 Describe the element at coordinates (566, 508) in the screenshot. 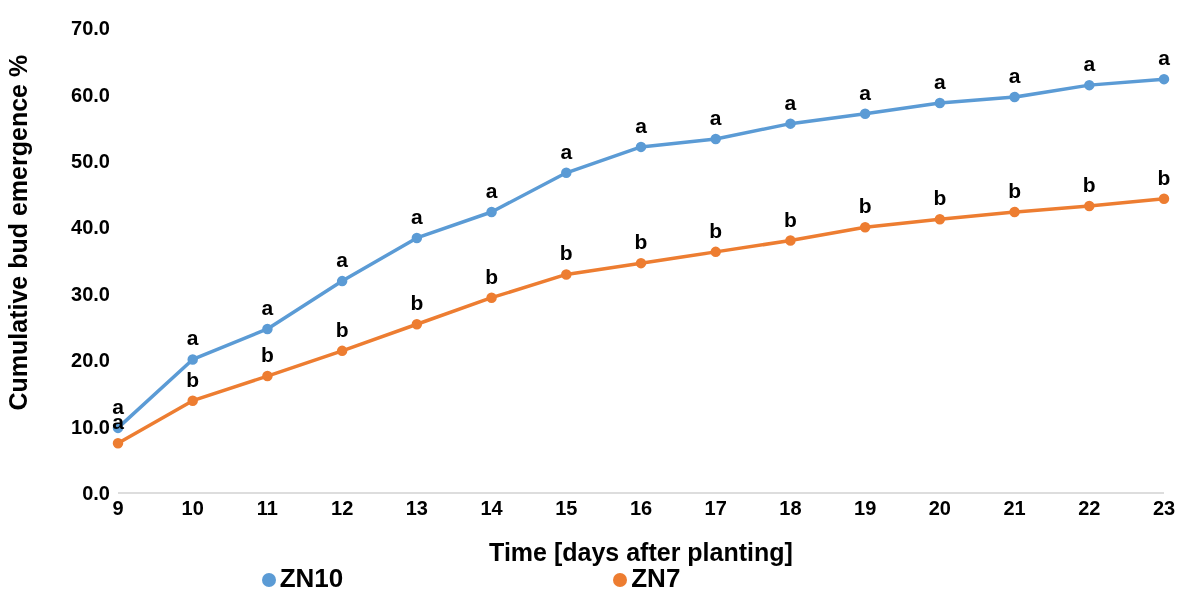

I see `x-tick-label: 15` at that location.